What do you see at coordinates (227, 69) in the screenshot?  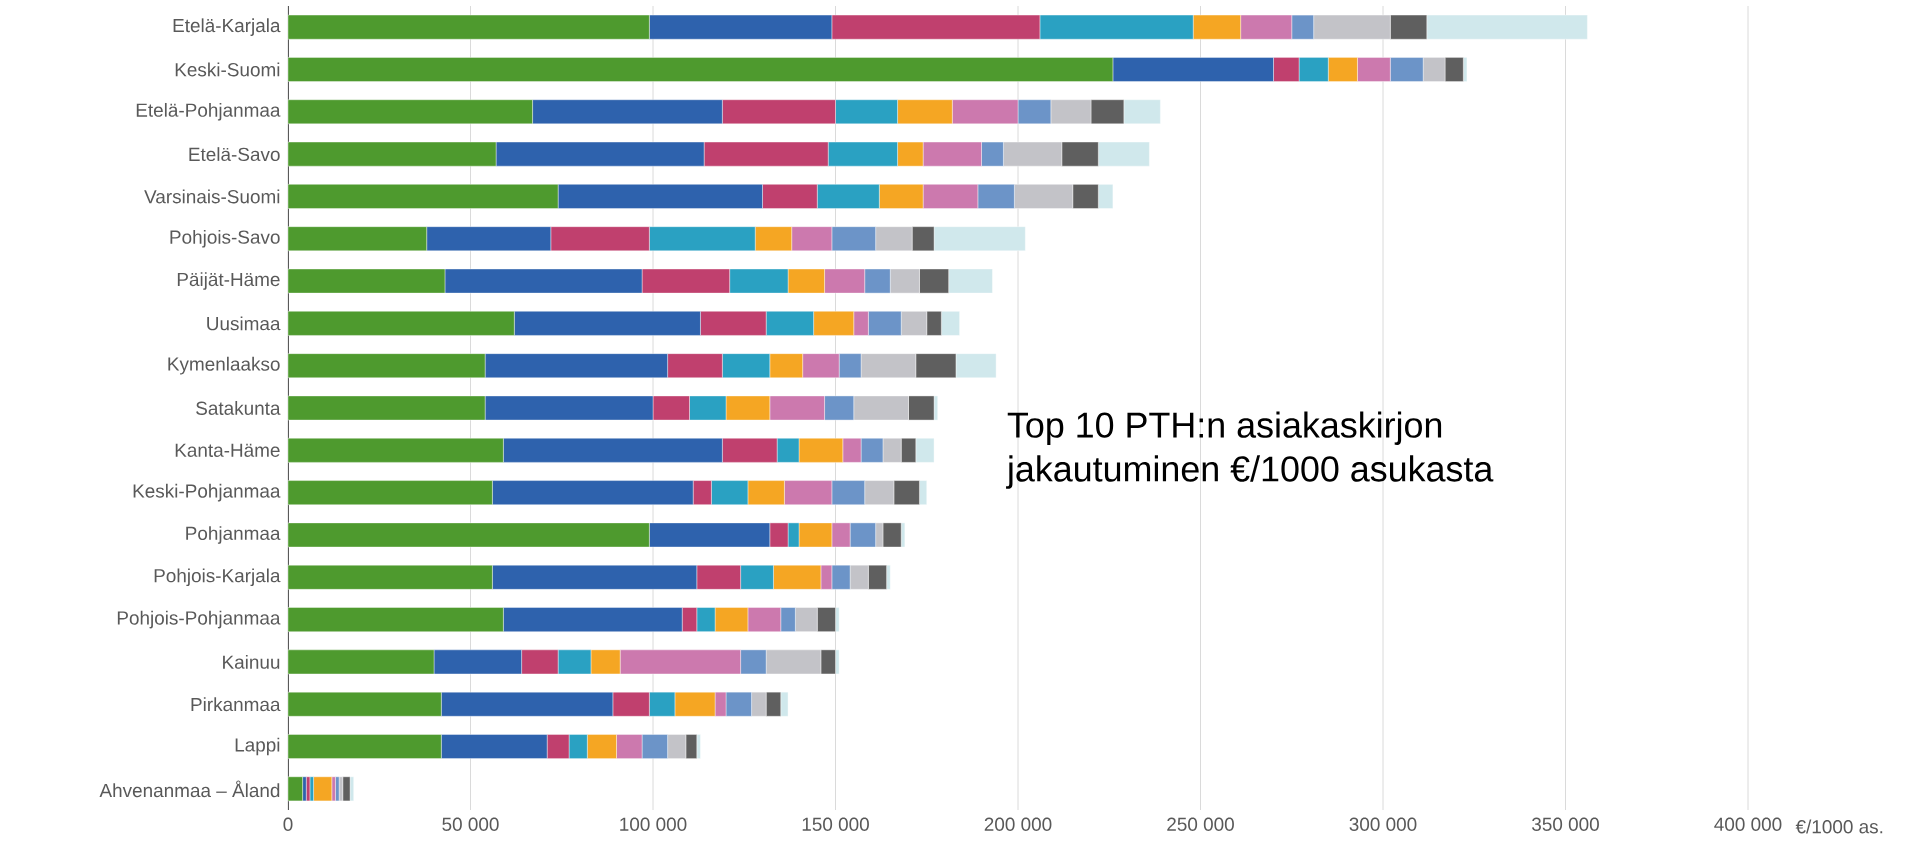 I see `y-tick-label: Keski-Suomi` at bounding box center [227, 69].